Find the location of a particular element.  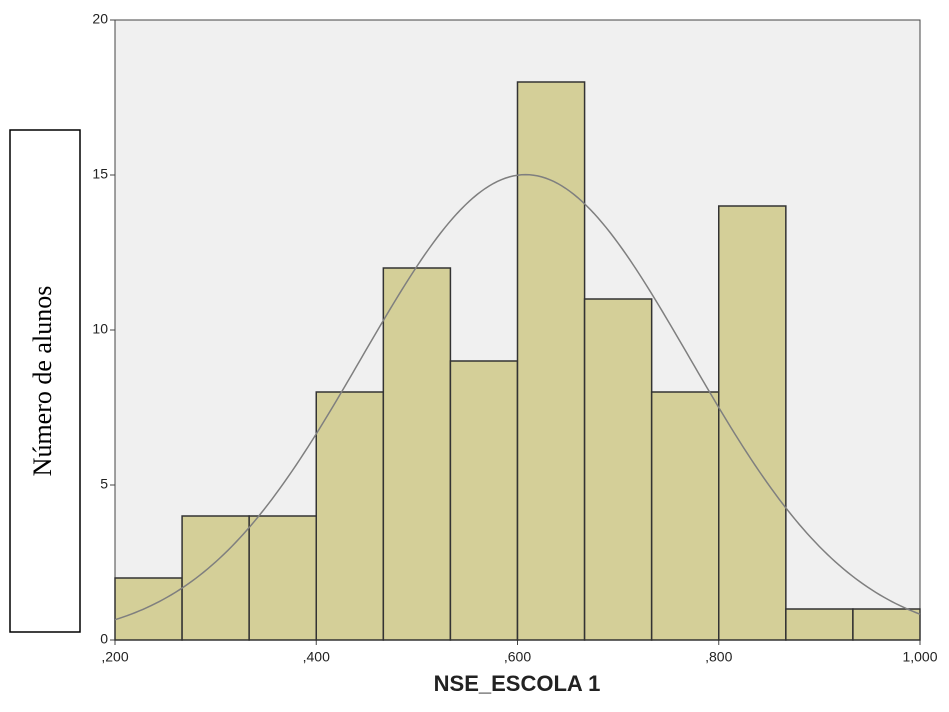

x-tick-label: ,600 is located at coordinates (517, 657).